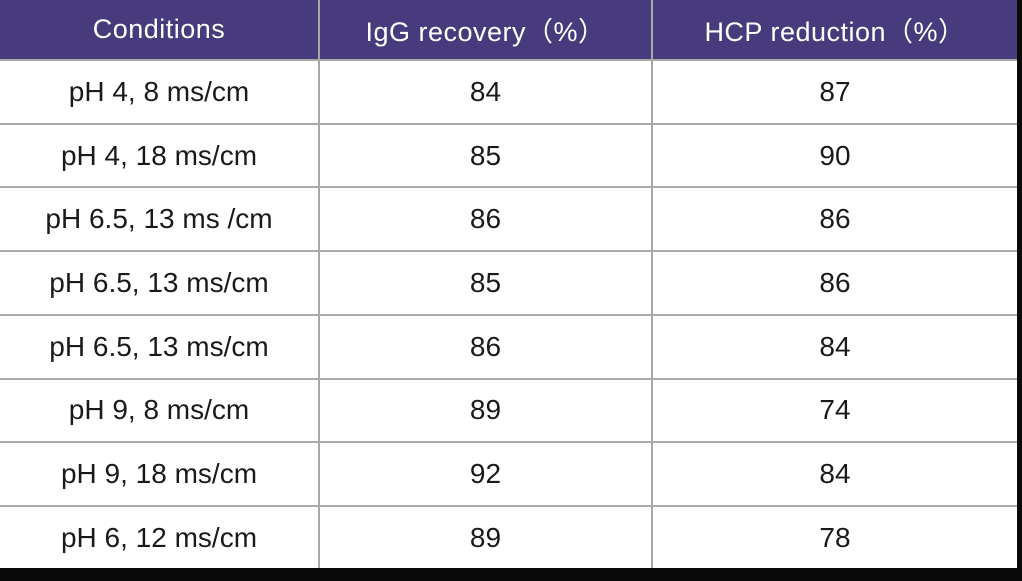 Image resolution: width=1022 pixels, height=581 pixels. I want to click on bottom-frame-bar, so click(511, 574).